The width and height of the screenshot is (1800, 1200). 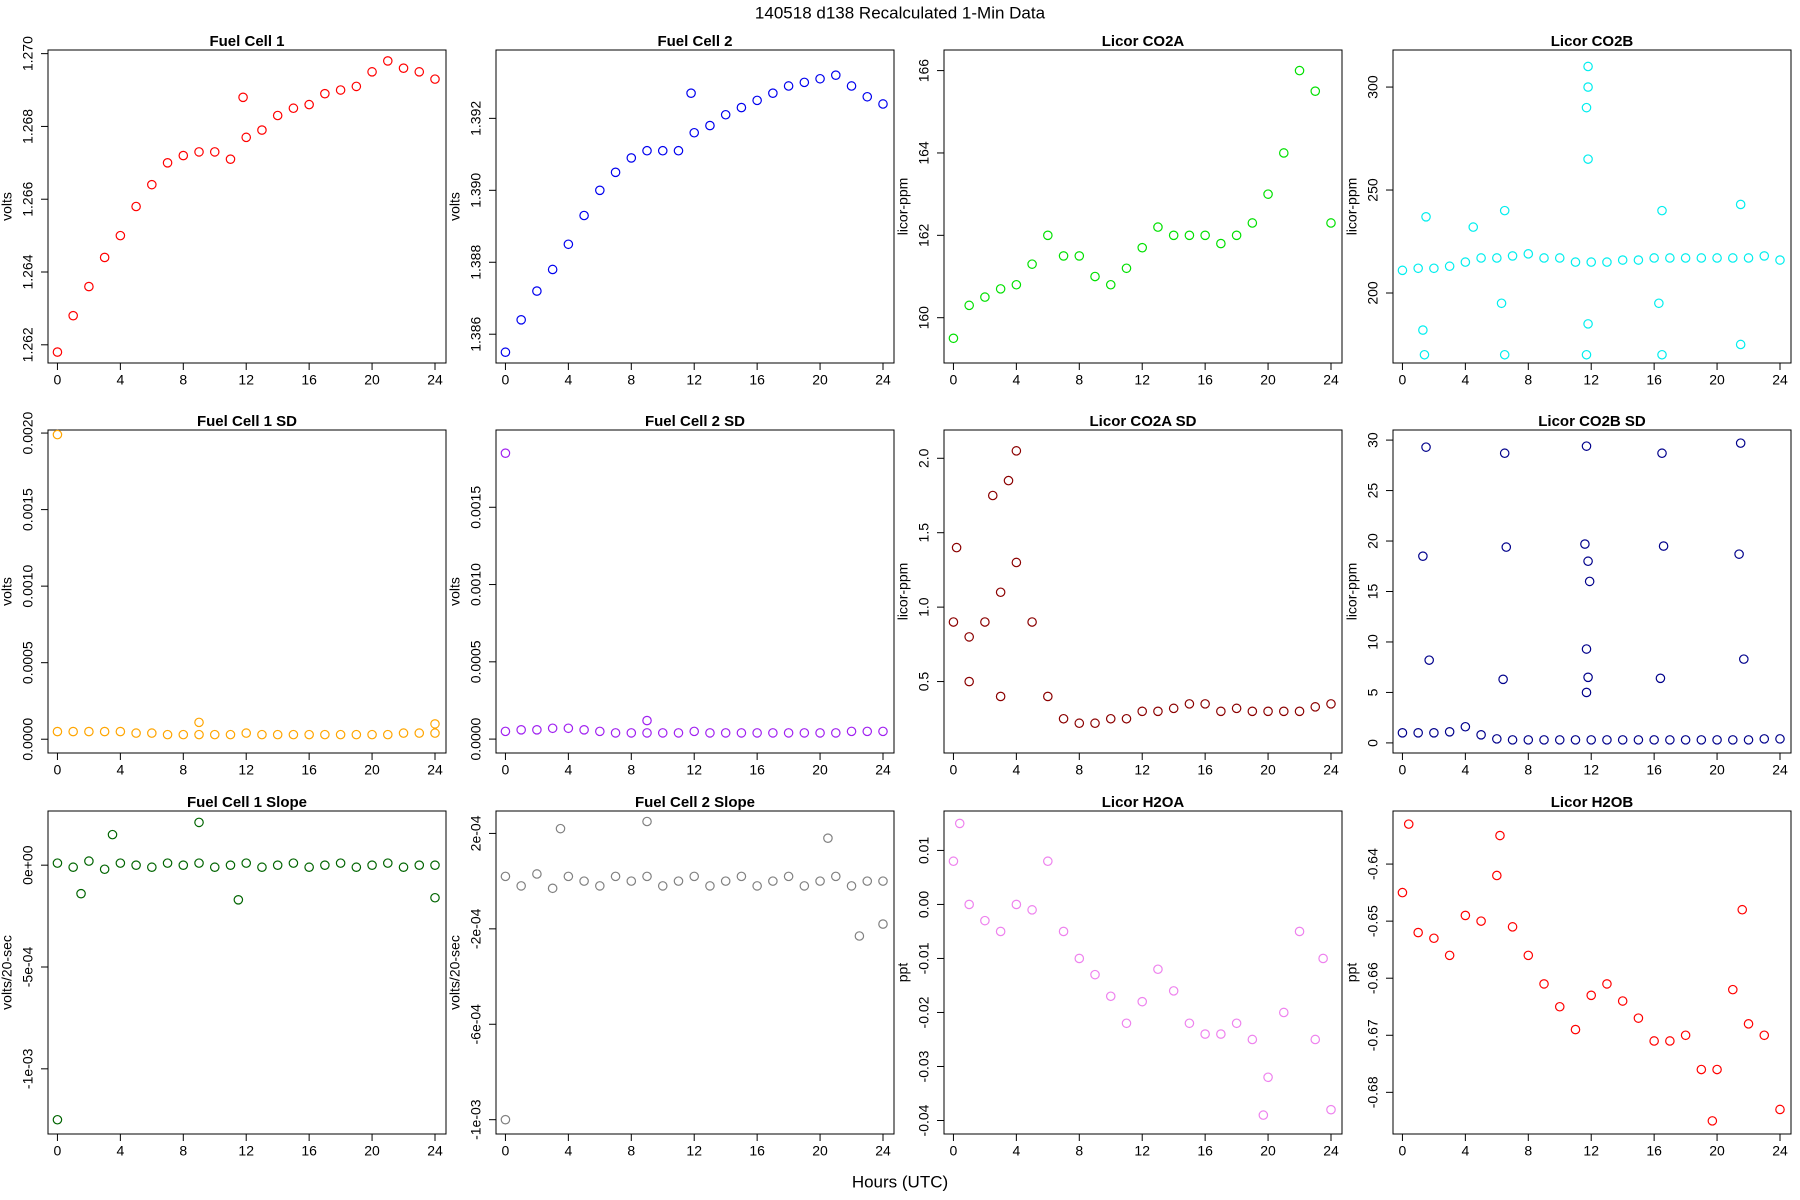 What do you see at coordinates (476, 1119) in the screenshot?
I see `y-tick-label: -1e-03` at bounding box center [476, 1119].